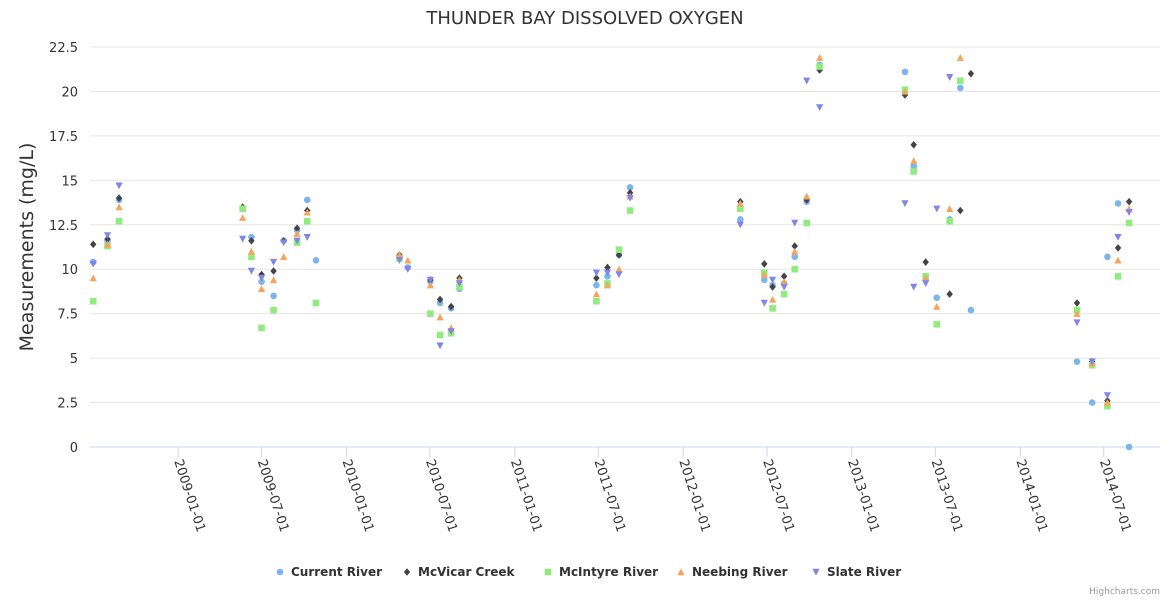 Image resolution: width=1170 pixels, height=600 pixels. I want to click on legend-label: Slate River, so click(864, 572).